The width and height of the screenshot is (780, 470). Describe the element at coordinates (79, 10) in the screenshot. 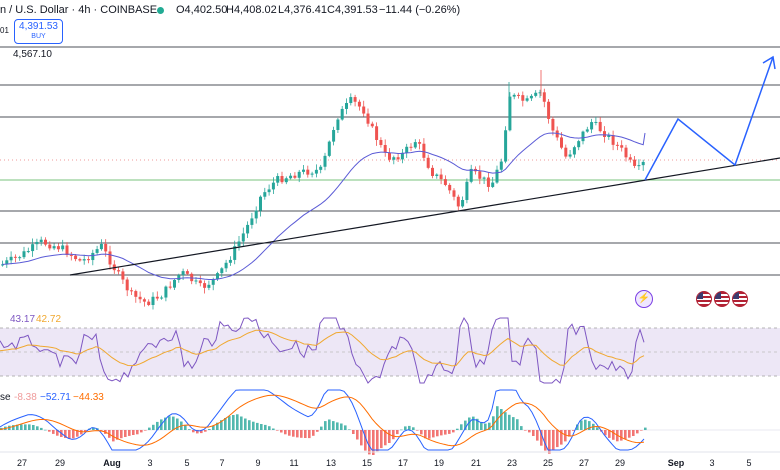

I see `symbol-title: n / U.S. Dollar · 4h · COINBASE` at that location.